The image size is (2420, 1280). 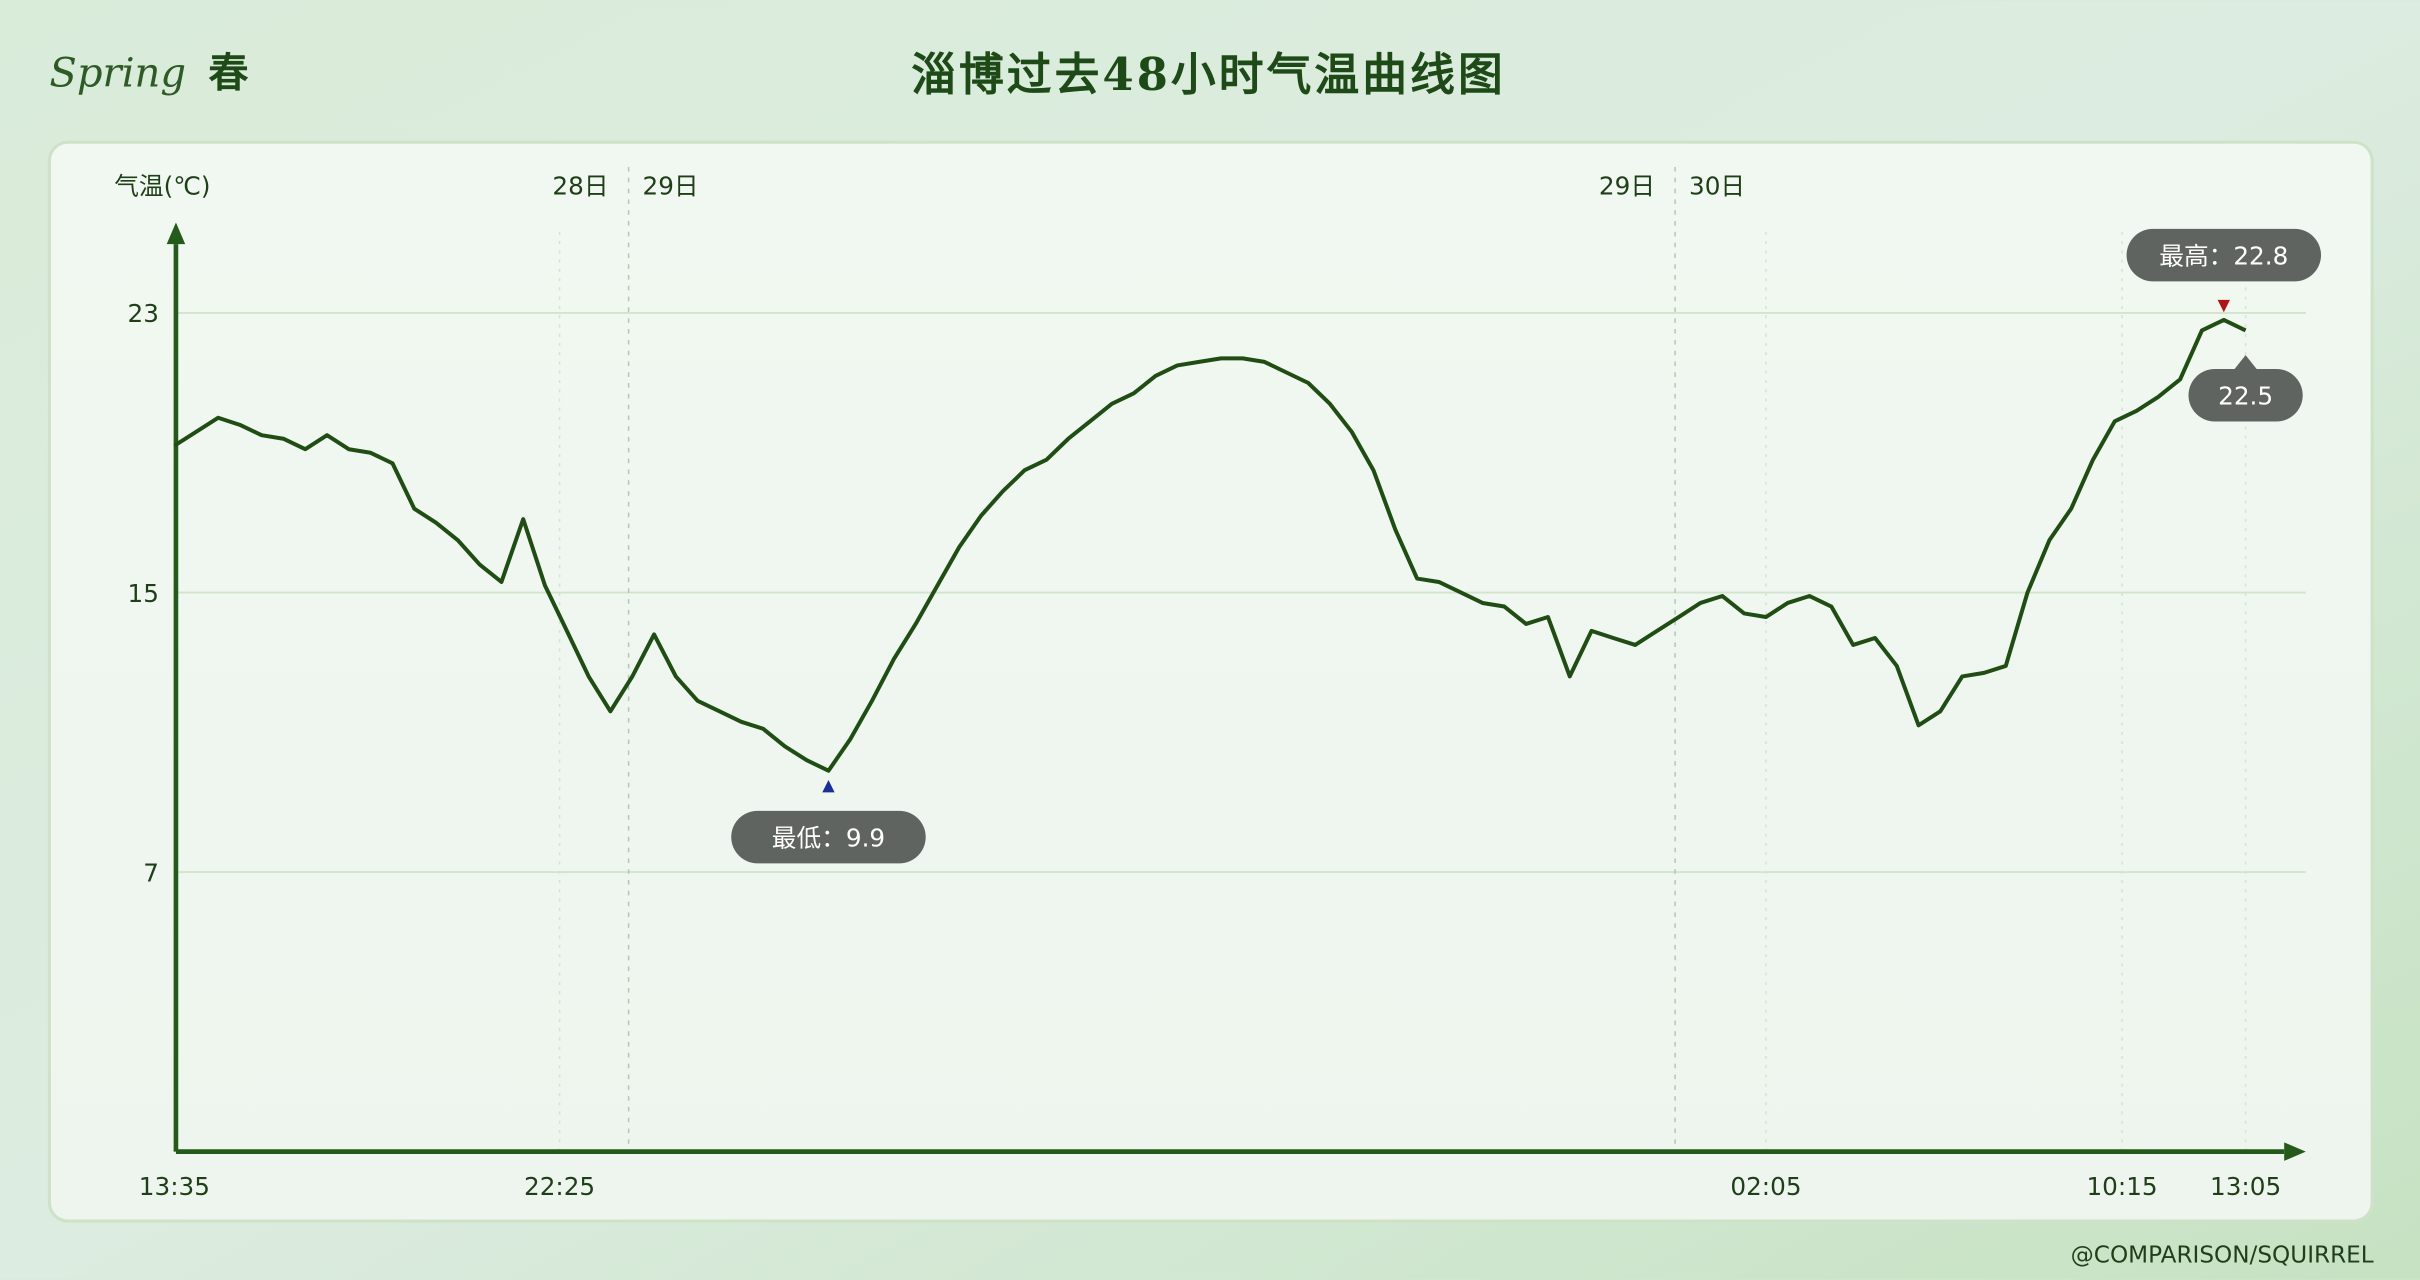 I want to click on x-tick-label: 22:25, so click(x=559, y=1186).